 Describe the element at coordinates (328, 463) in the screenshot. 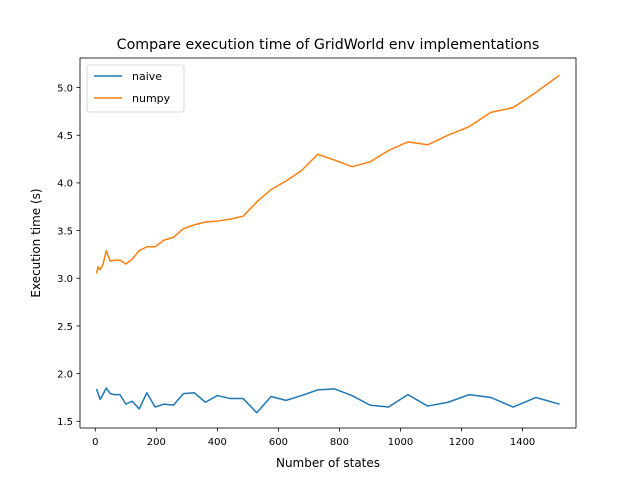

I see `x-axis-label: Number of states` at that location.